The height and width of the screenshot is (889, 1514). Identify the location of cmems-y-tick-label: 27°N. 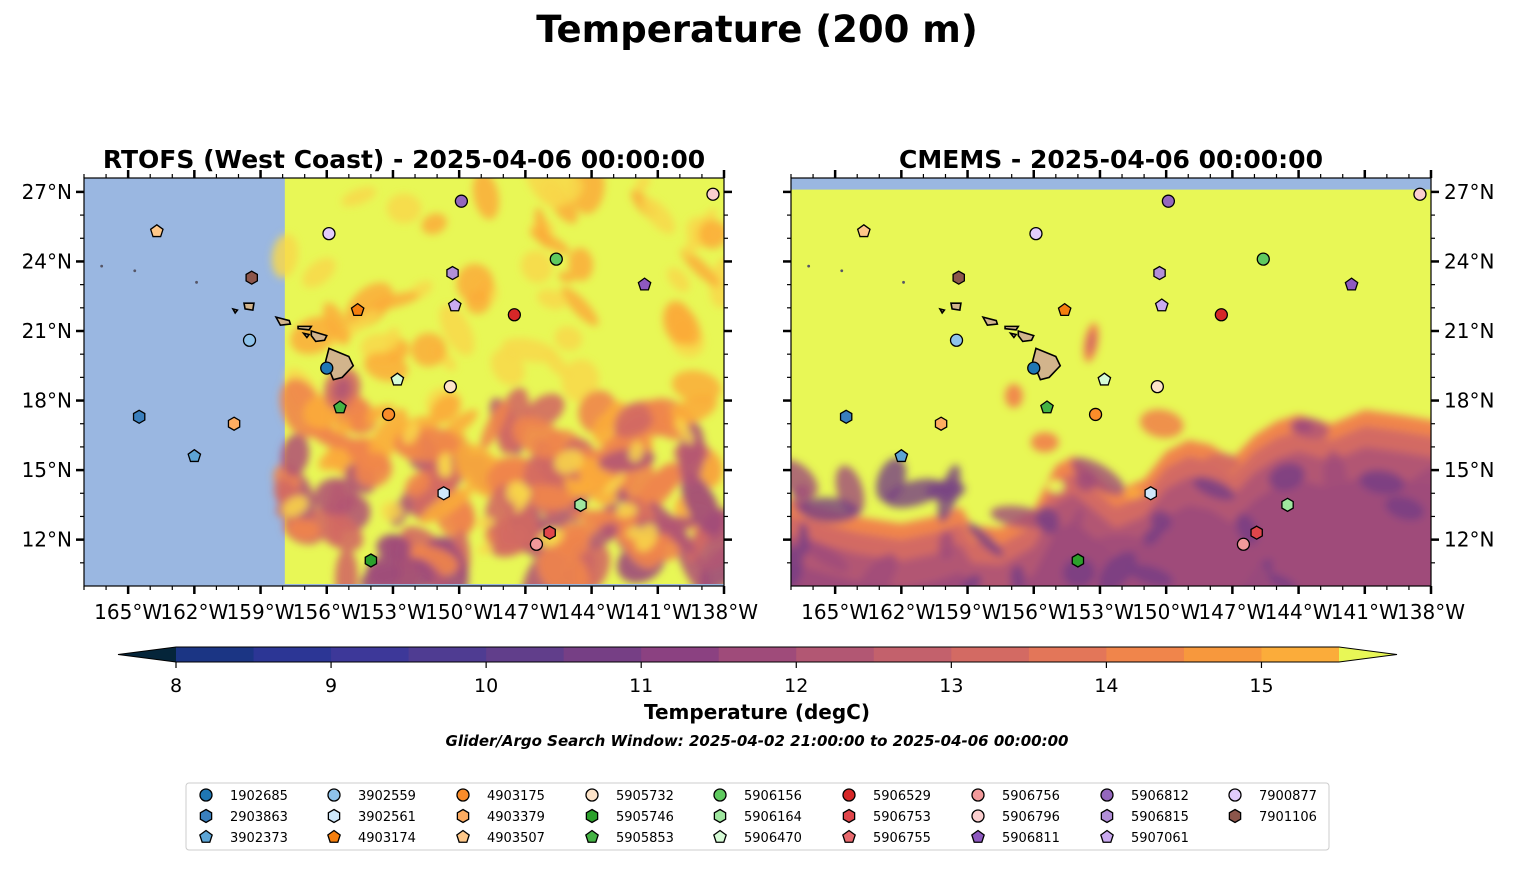
(1469, 192).